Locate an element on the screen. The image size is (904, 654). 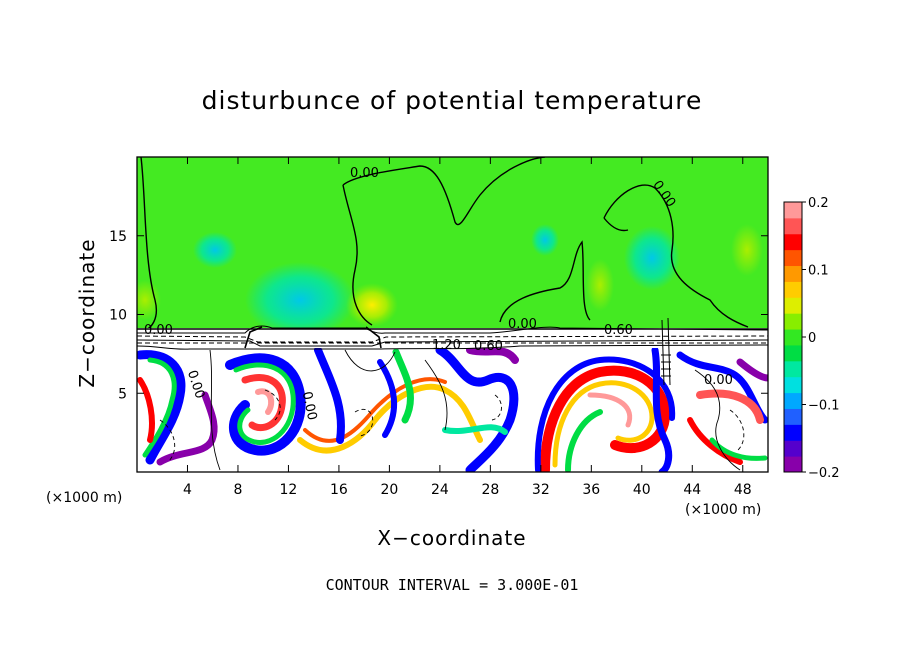
x-tick-label: 8 is located at coordinates (237, 490).